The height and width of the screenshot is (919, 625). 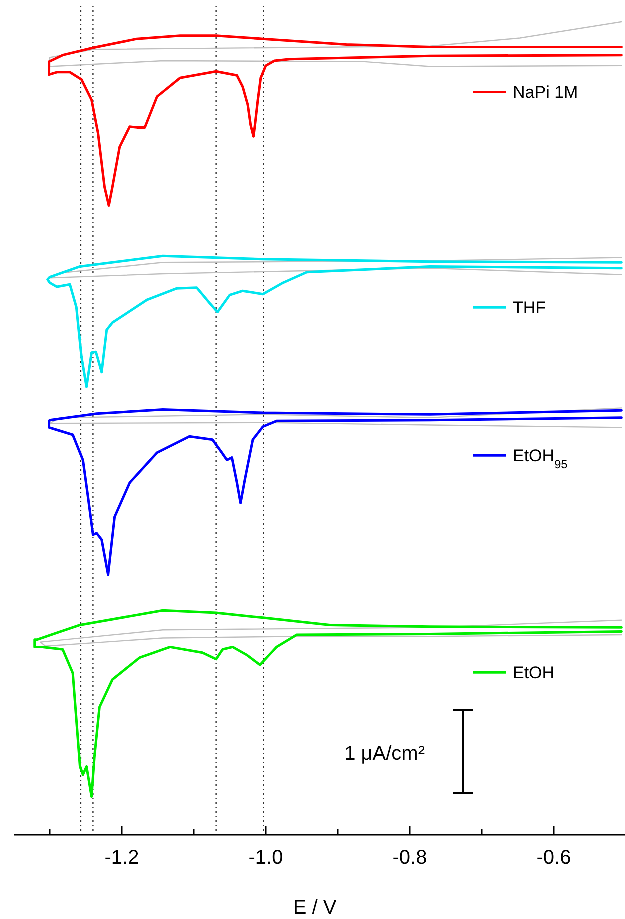 I want to click on legend-label: NaPi 1M, so click(x=545, y=92).